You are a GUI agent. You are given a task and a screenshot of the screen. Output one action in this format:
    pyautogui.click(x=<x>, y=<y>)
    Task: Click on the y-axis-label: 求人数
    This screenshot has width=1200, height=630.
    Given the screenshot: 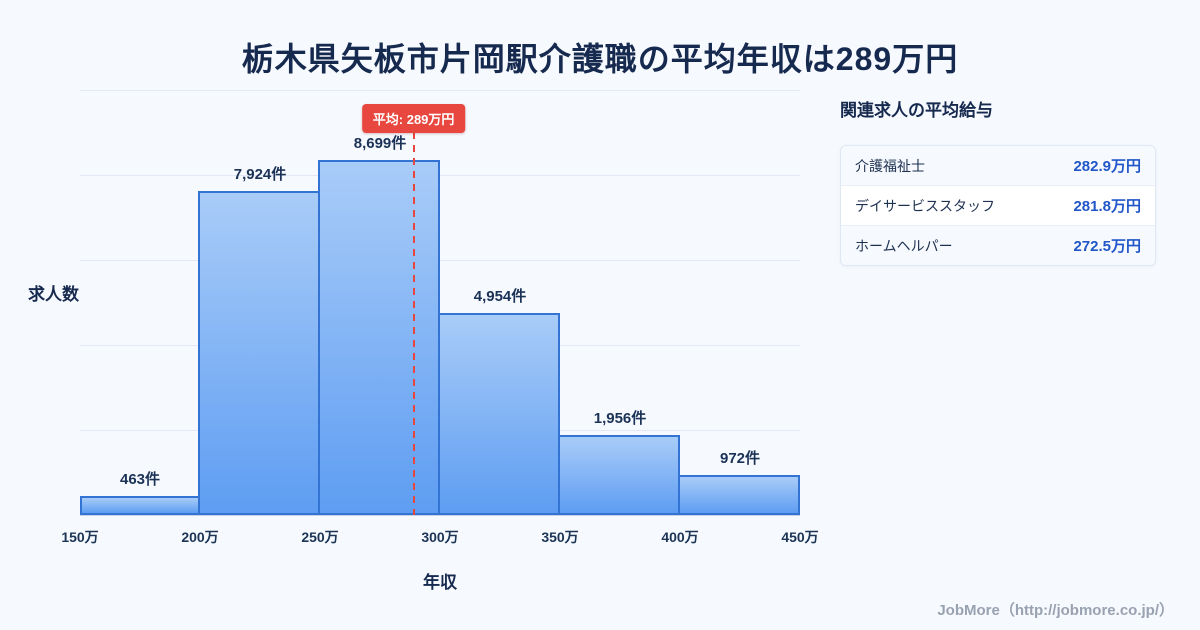 What is the action you would take?
    pyautogui.click(x=53, y=294)
    